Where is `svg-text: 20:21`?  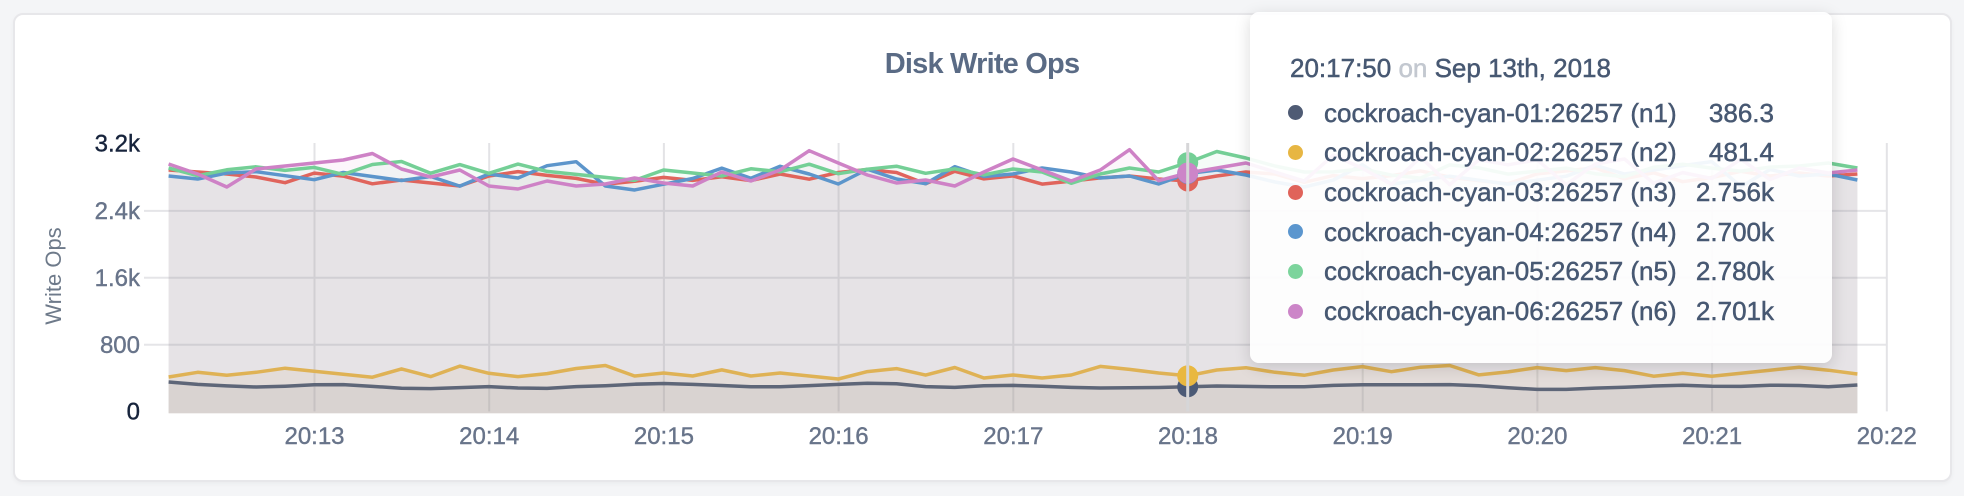 svg-text: 20:21 is located at coordinates (1712, 436).